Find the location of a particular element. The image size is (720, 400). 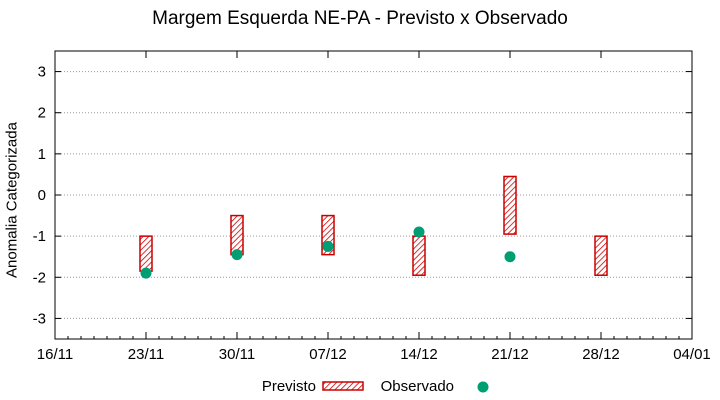

legend-label: Previsto is located at coordinates (289, 386).